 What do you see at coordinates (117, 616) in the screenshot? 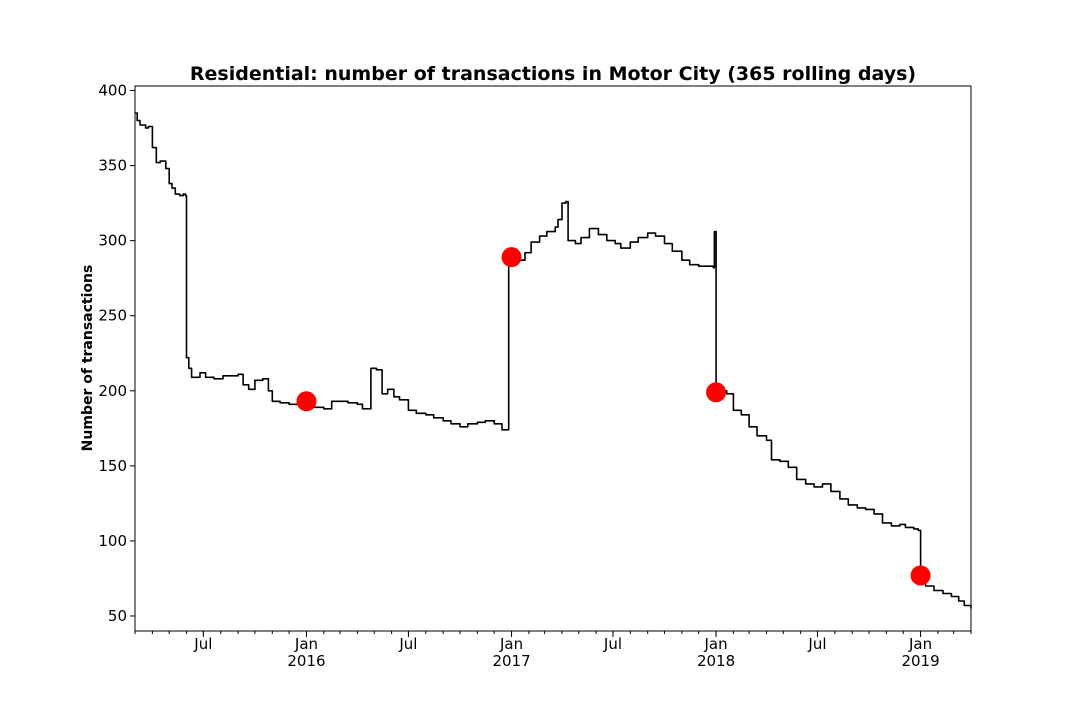
I see `y-tick-label: 50` at bounding box center [117, 616].